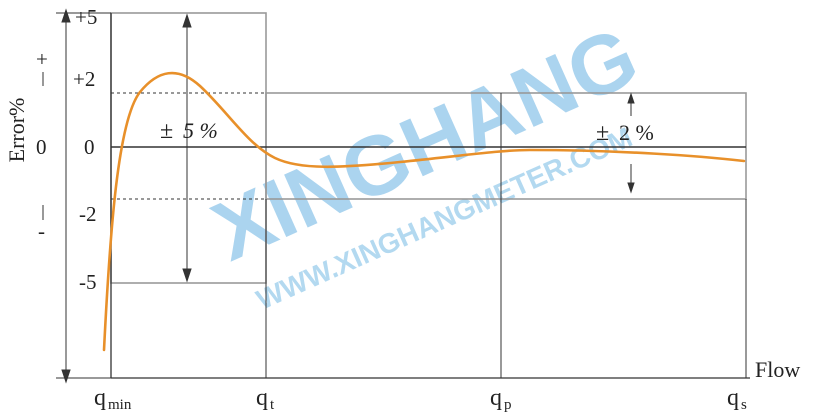  I want to click on zone-5-value: 5 %, so click(200, 130).